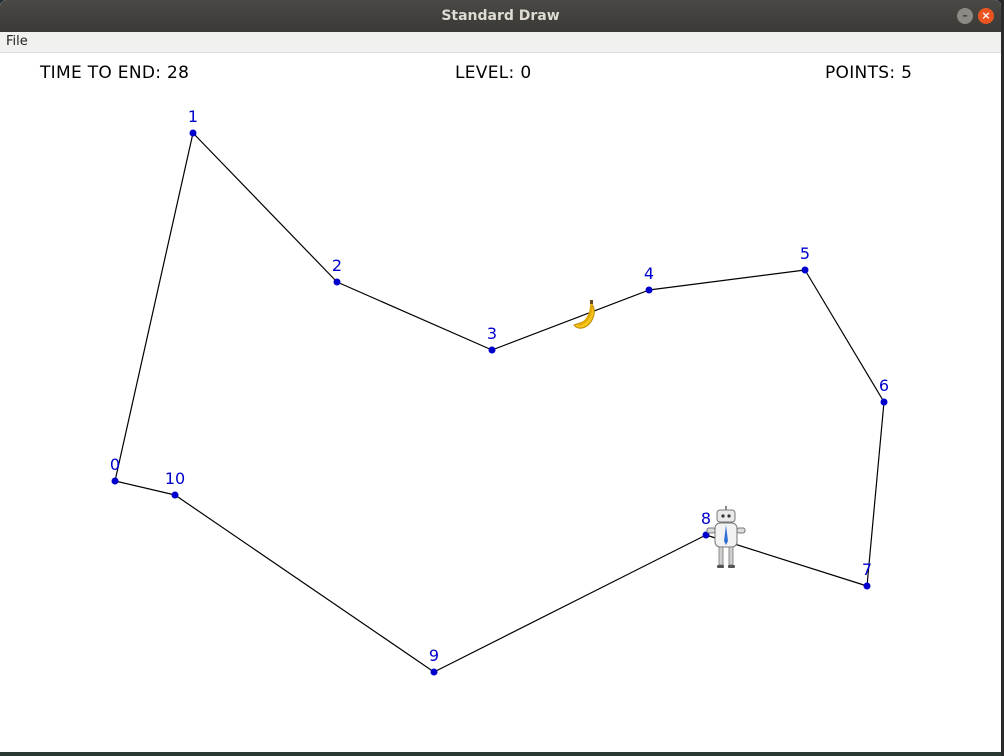 The width and height of the screenshot is (1004, 756). I want to click on level-label: LEVEL:, so click(485, 73).